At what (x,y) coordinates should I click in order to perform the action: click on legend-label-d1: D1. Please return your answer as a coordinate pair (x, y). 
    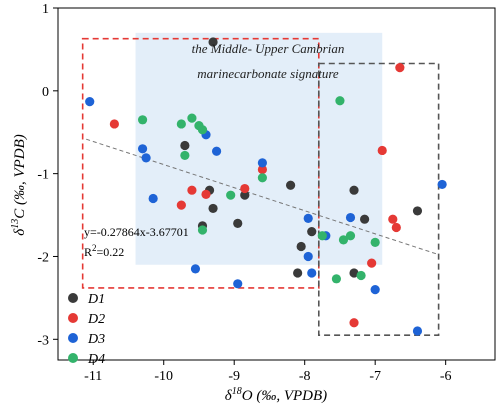
    Looking at the image, I should click on (96, 299).